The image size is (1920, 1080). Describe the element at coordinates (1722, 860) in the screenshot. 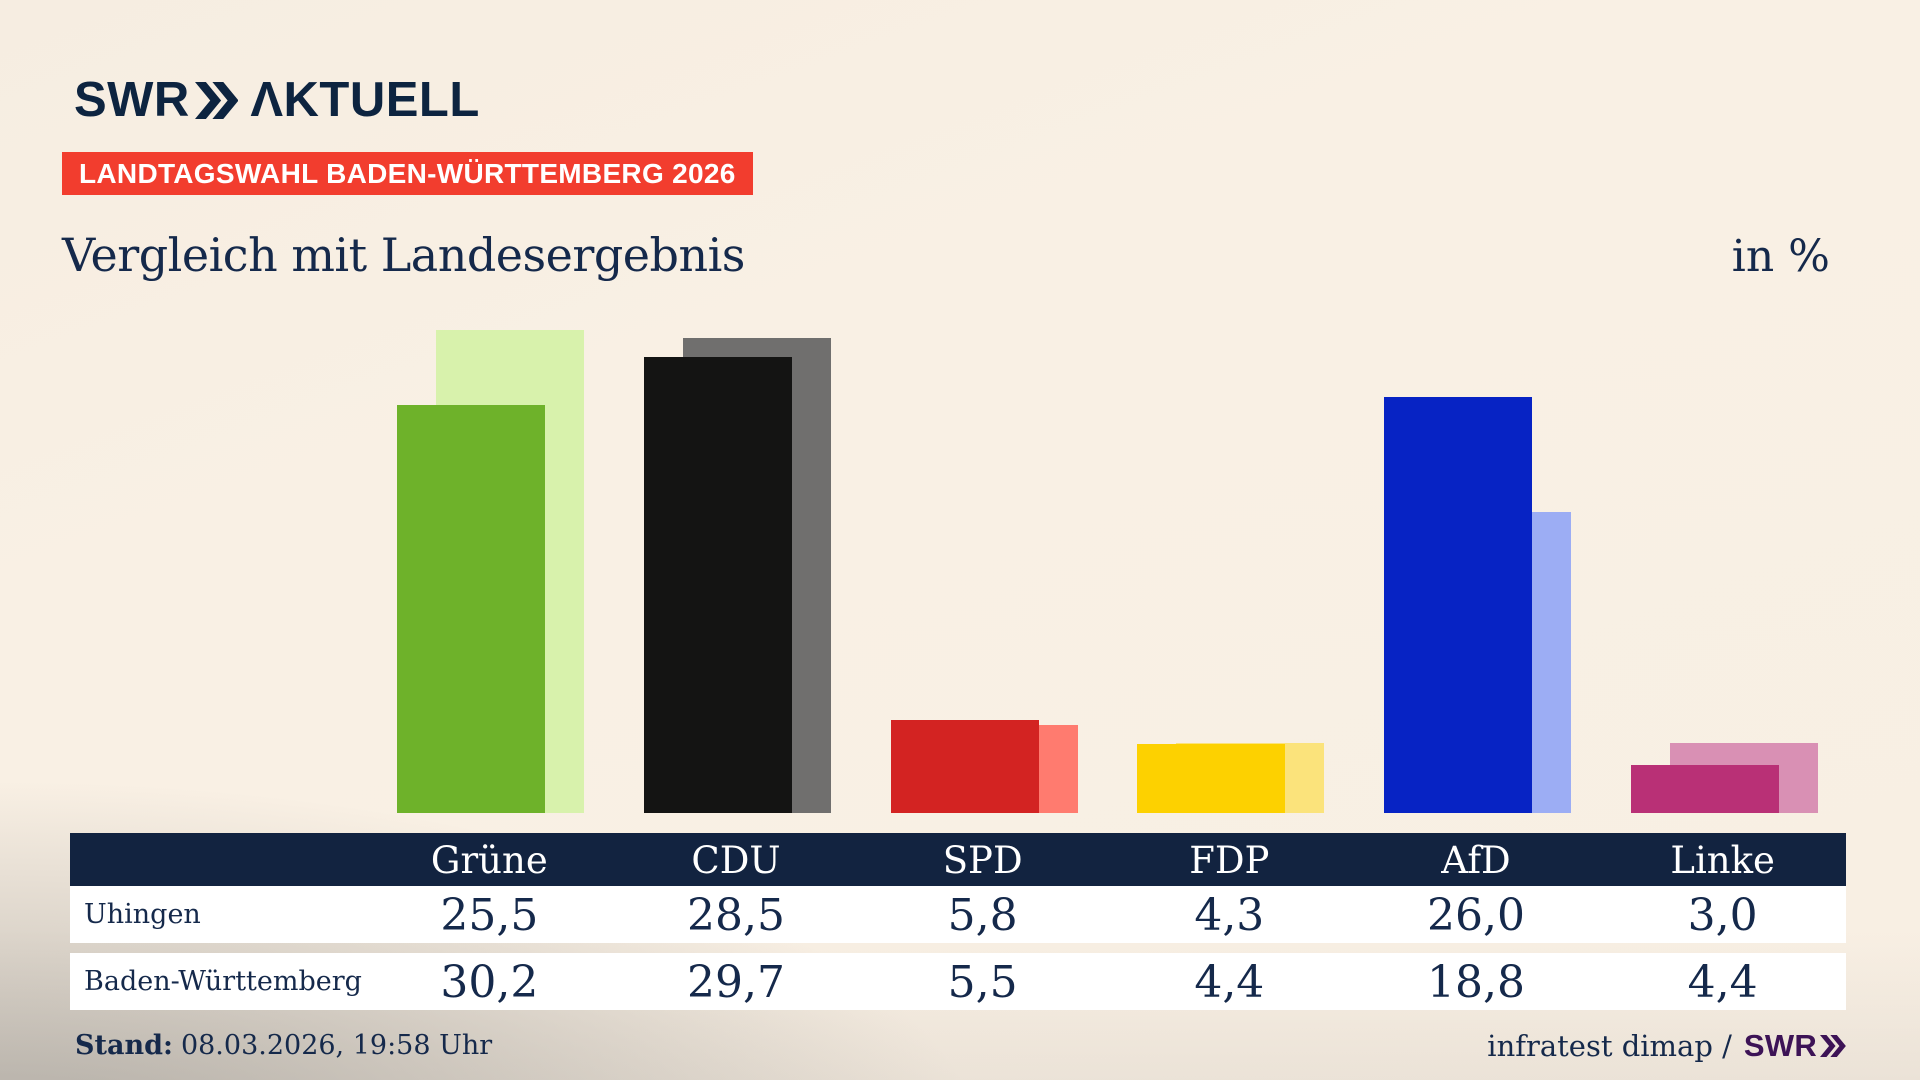

I see `column-header-linke: Linke` at that location.